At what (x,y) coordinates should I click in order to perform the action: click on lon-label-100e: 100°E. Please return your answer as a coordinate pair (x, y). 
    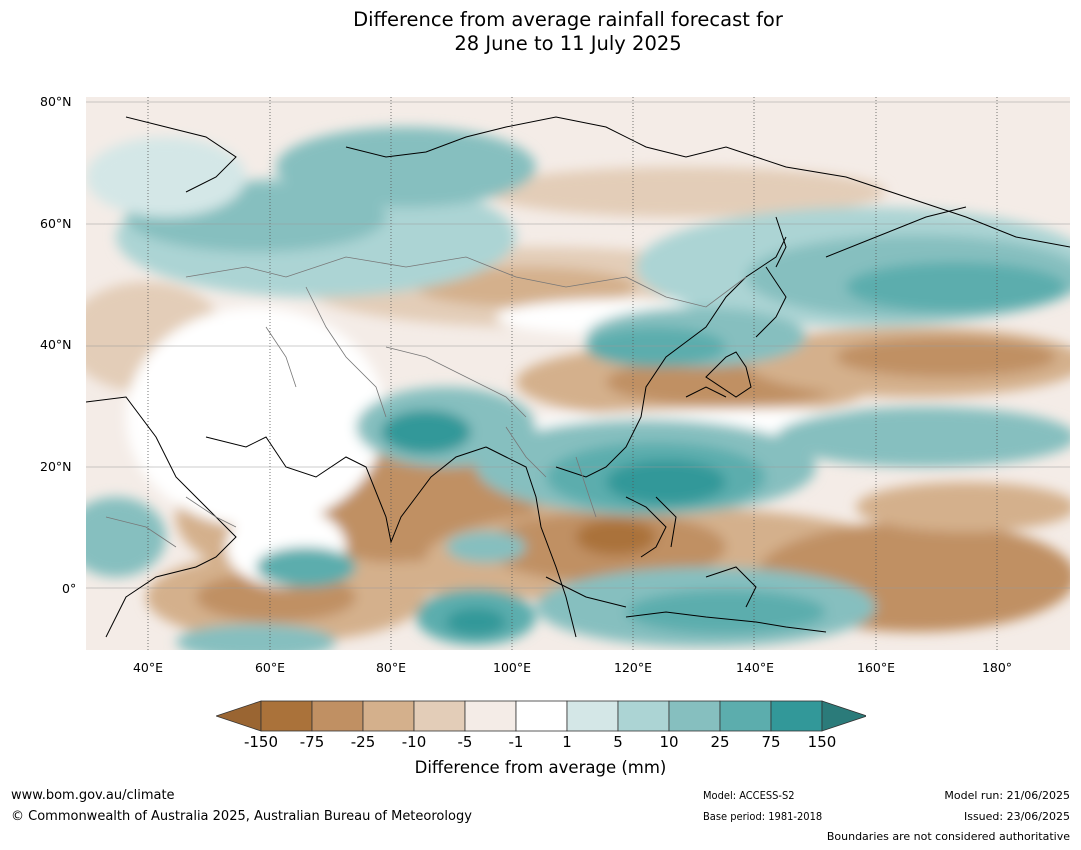
    Looking at the image, I should click on (512, 667).